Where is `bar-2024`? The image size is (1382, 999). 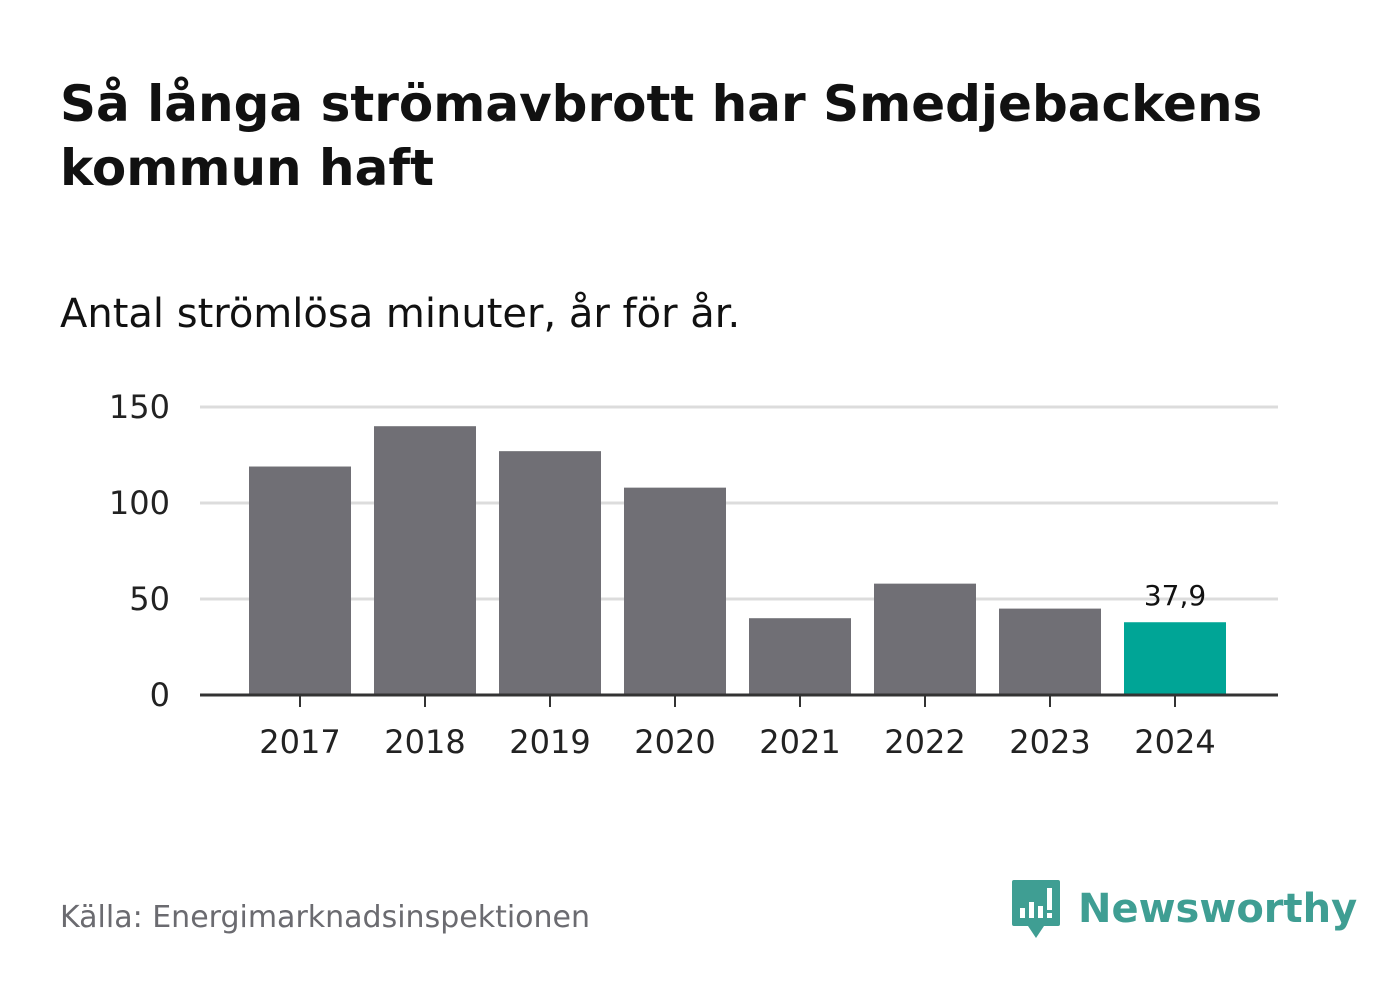 bar-2024 is located at coordinates (1175, 658).